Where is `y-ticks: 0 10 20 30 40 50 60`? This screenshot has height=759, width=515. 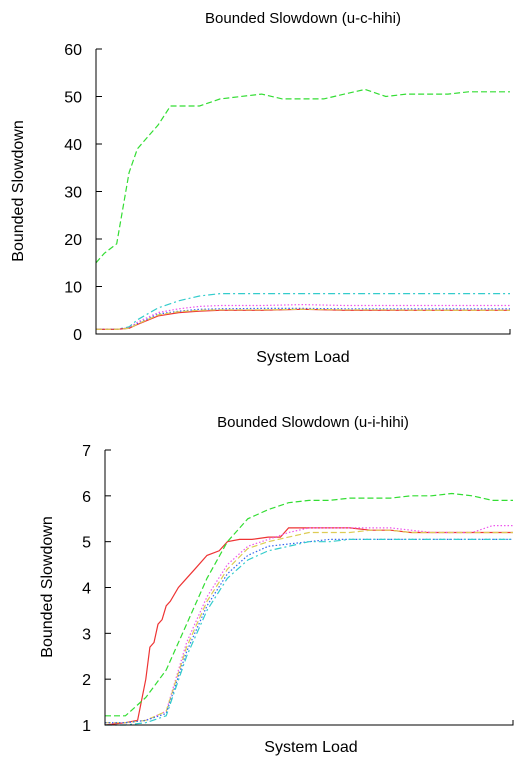 y-ticks: 0 10 20 30 40 50 60 is located at coordinates (83, 193).